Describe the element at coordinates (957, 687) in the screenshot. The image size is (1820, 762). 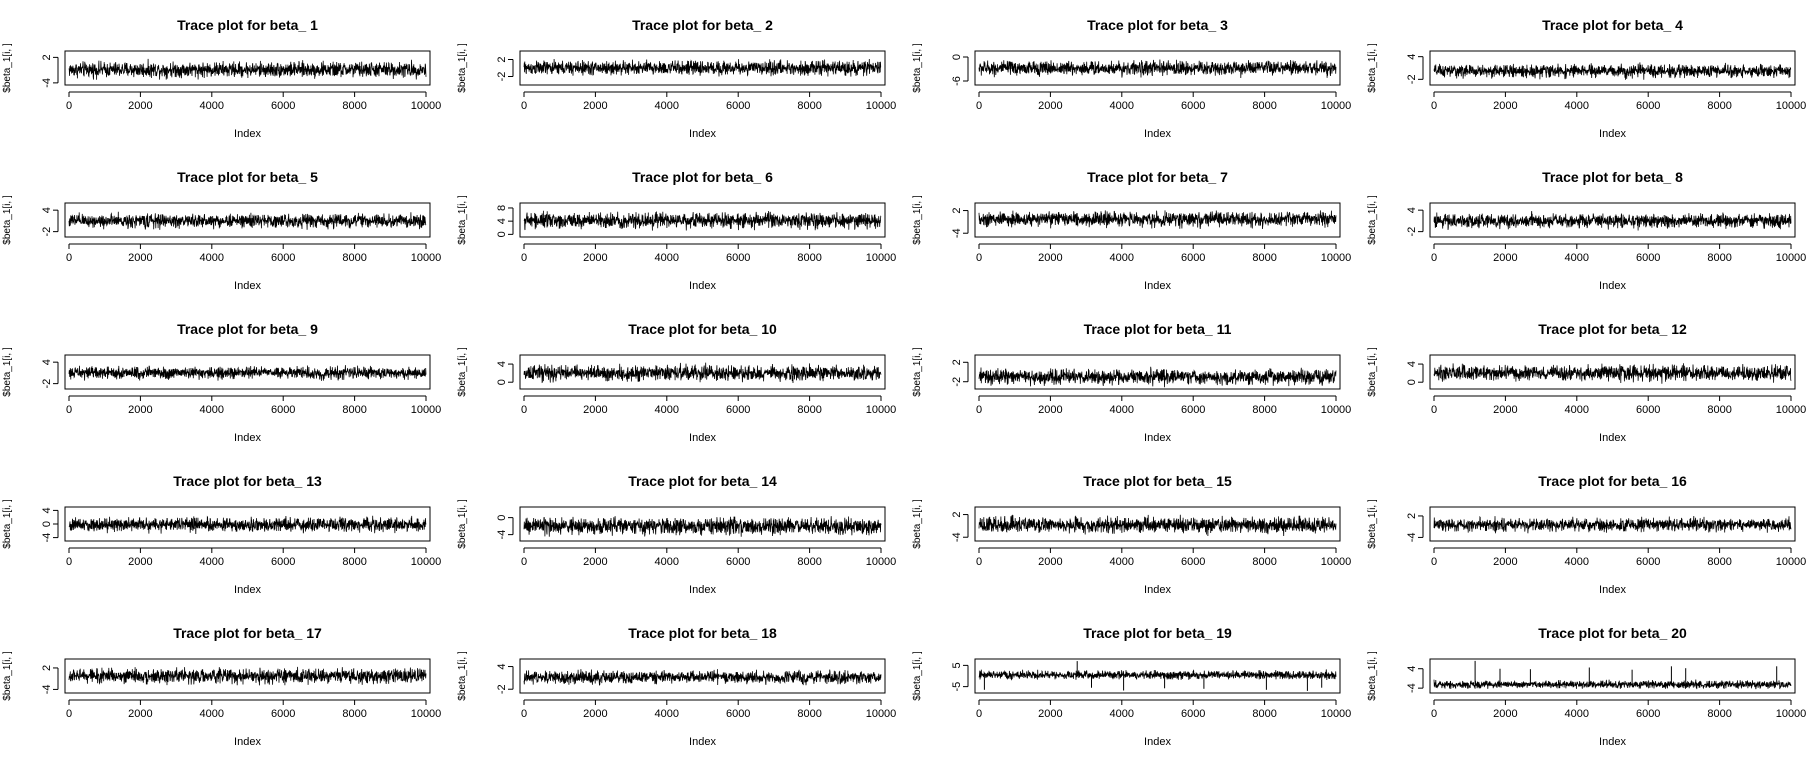
I see `y-tick-label: -5` at that location.